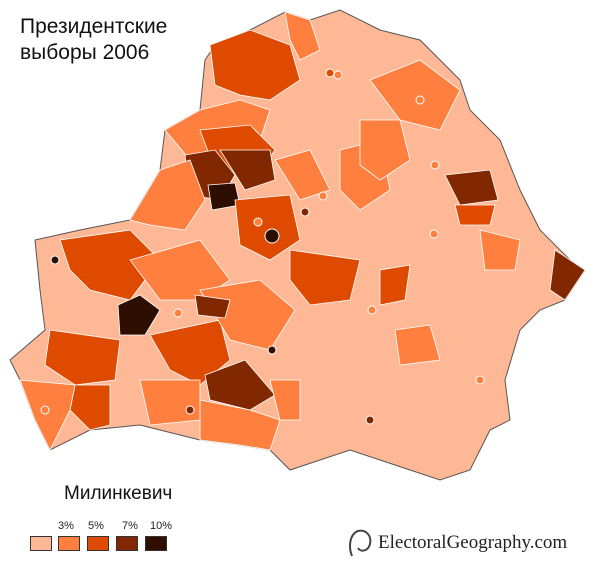  Describe the element at coordinates (360, 543) in the screenshot. I see `logo-icon` at that location.